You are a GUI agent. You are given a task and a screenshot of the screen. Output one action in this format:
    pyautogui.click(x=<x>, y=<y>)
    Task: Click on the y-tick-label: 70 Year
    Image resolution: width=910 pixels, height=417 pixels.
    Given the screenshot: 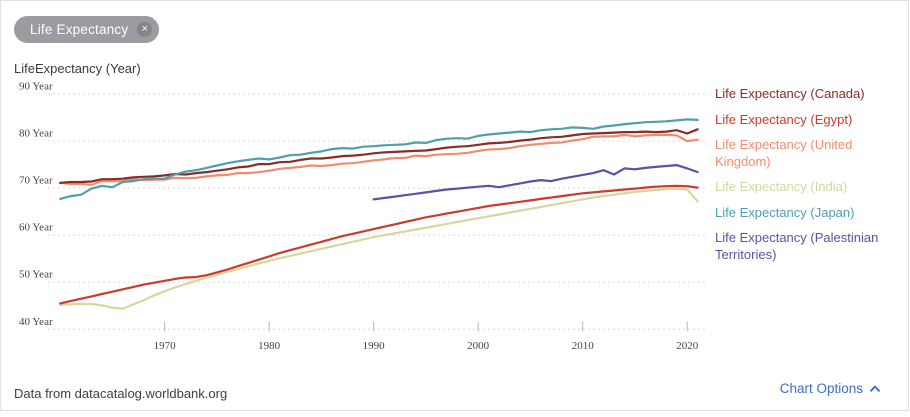 What is the action you would take?
    pyautogui.click(x=36, y=181)
    